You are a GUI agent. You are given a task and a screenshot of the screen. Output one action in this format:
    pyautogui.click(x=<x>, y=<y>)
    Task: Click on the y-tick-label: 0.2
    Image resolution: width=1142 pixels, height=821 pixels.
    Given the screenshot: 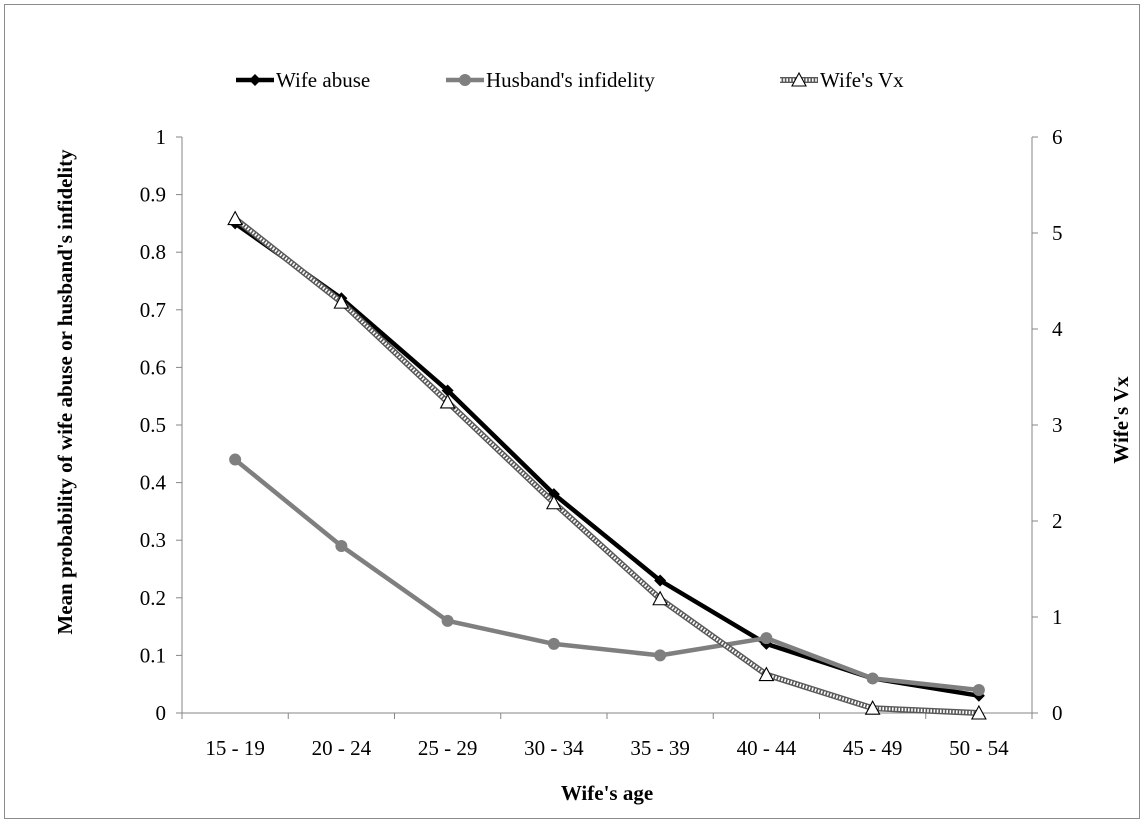 What is the action you would take?
    pyautogui.click(x=153, y=598)
    